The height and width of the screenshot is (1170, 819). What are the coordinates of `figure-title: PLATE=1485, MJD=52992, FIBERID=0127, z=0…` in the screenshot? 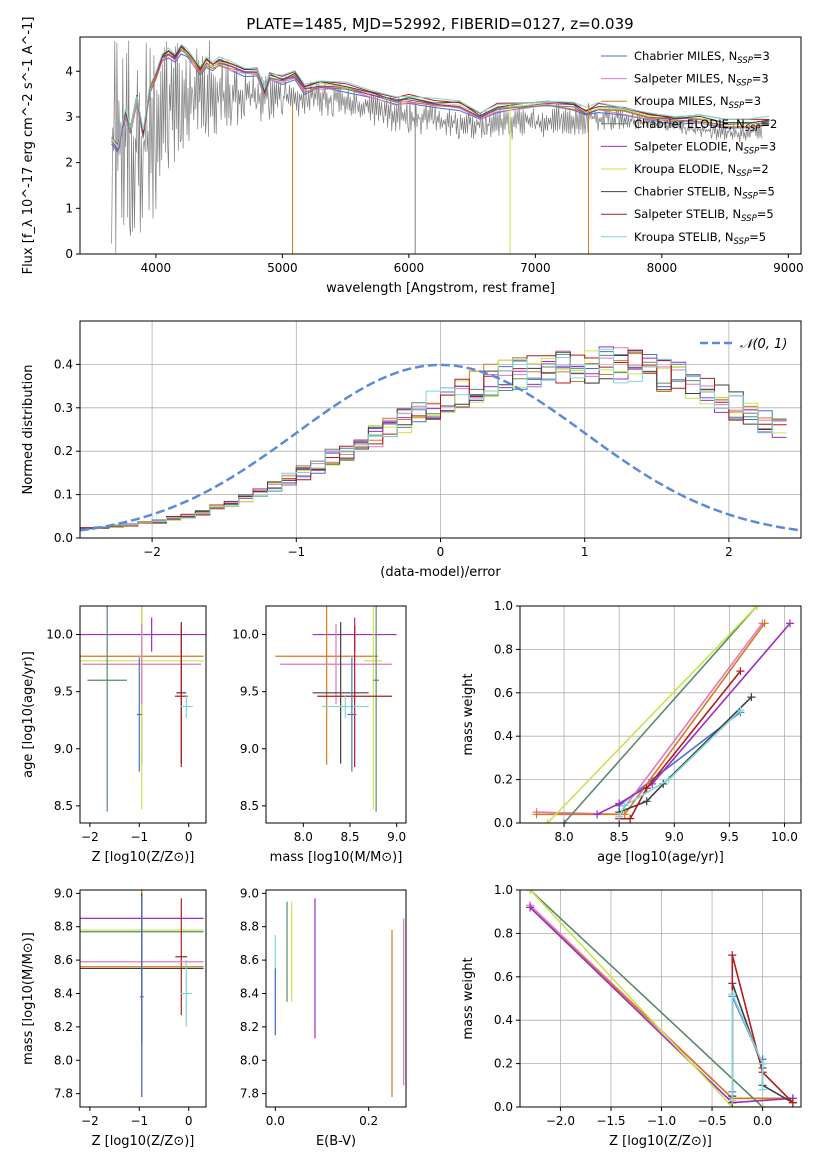 It's located at (439, 24).